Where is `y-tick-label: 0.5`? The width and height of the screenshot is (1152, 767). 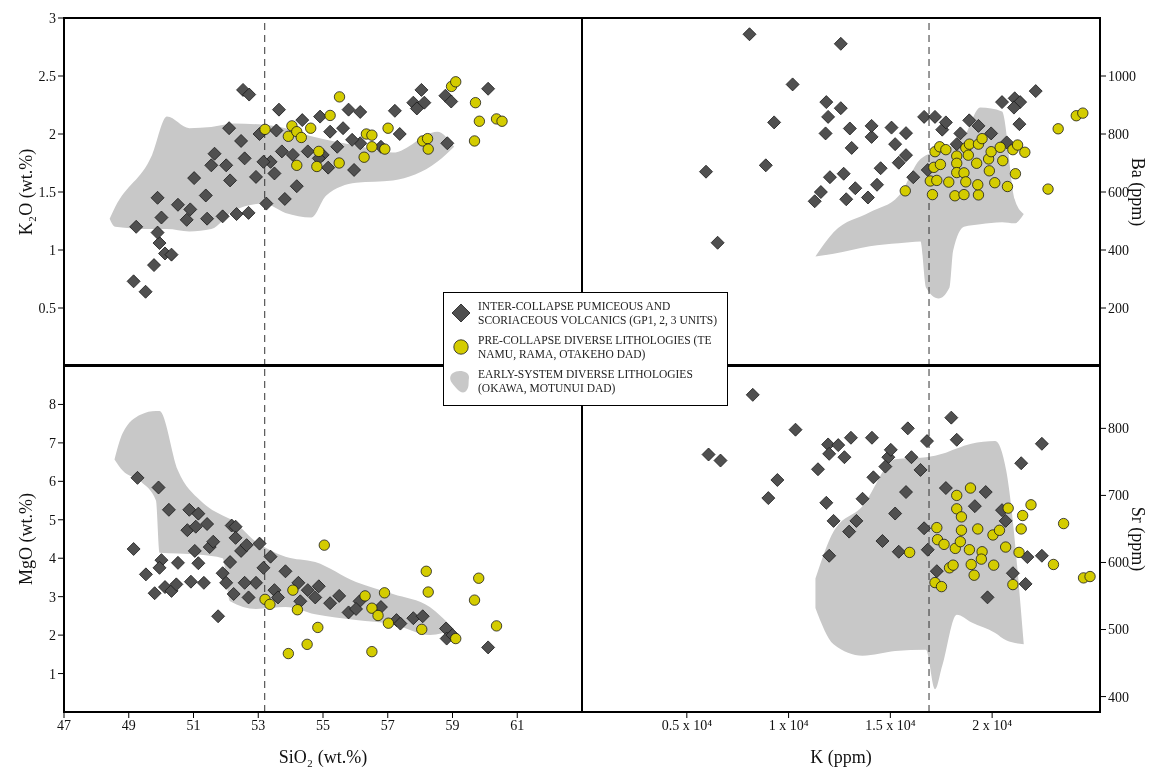 y-tick-label: 0.5 is located at coordinates (47, 308).